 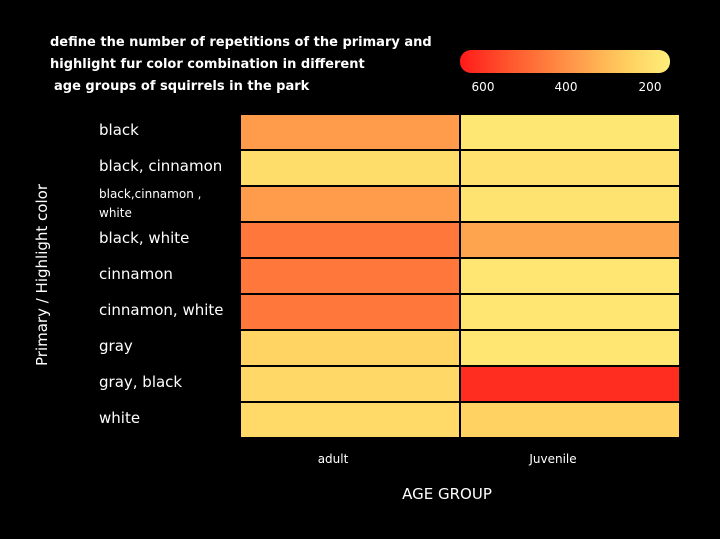 What do you see at coordinates (141, 382) in the screenshot?
I see `y-tick-label: gray, black` at bounding box center [141, 382].